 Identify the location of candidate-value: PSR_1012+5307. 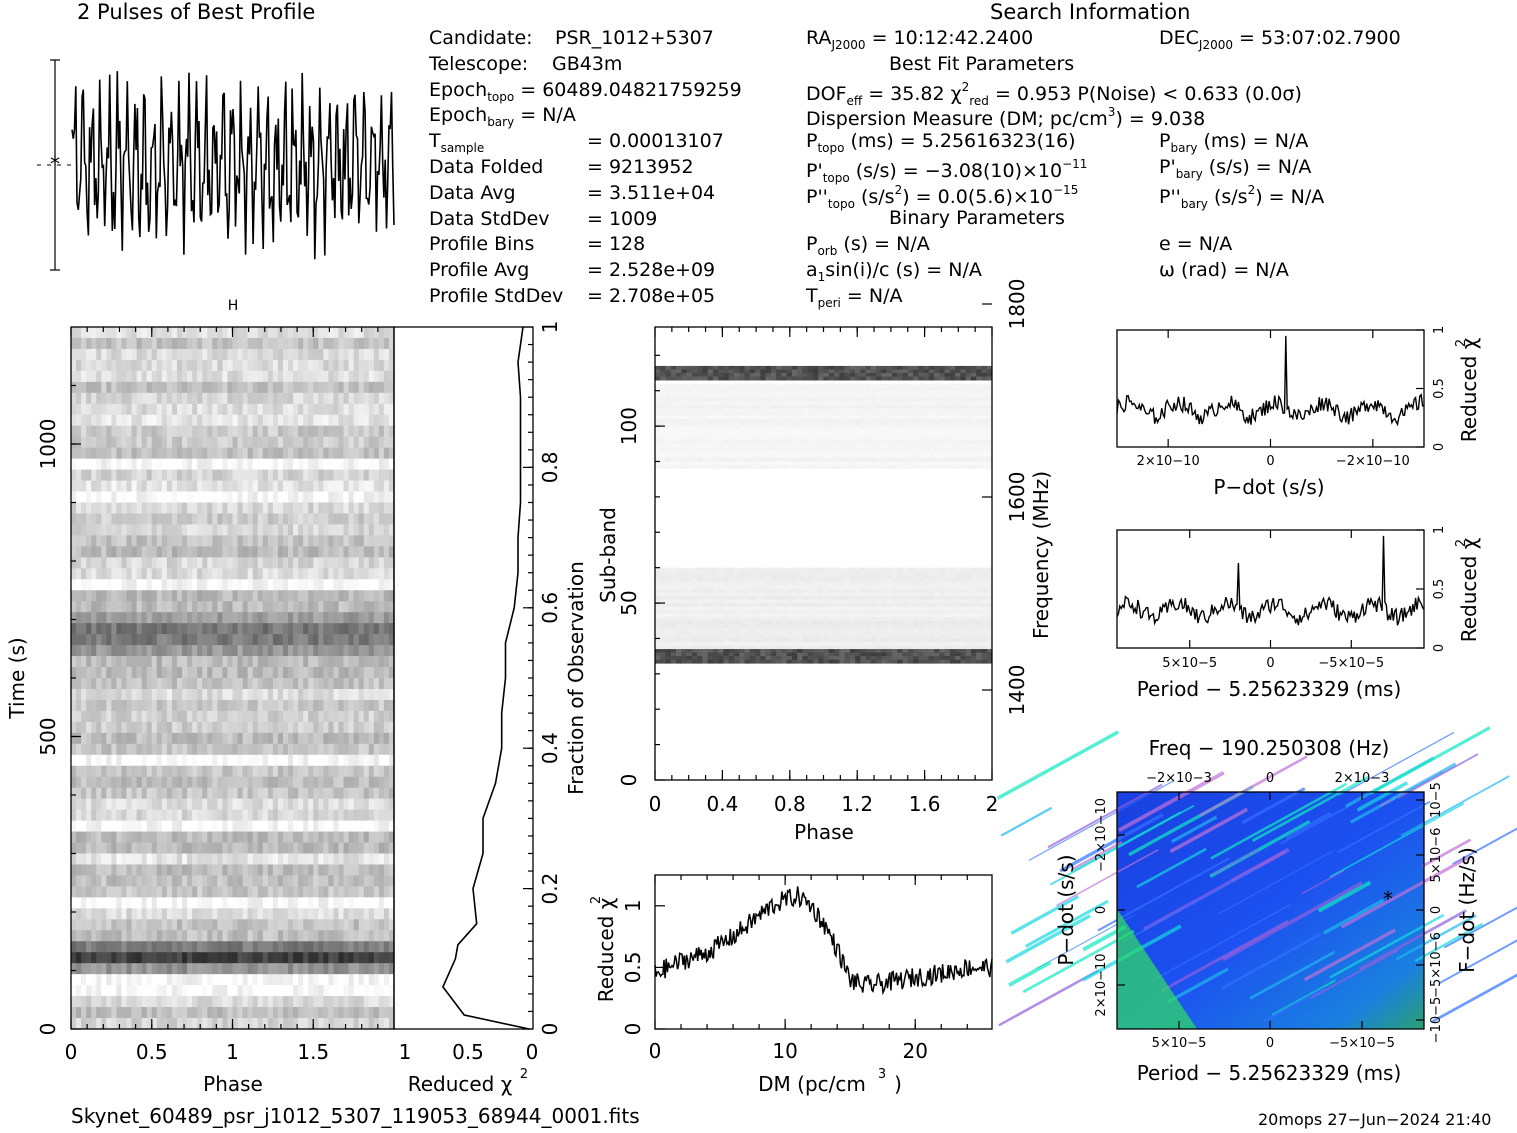
(634, 38).